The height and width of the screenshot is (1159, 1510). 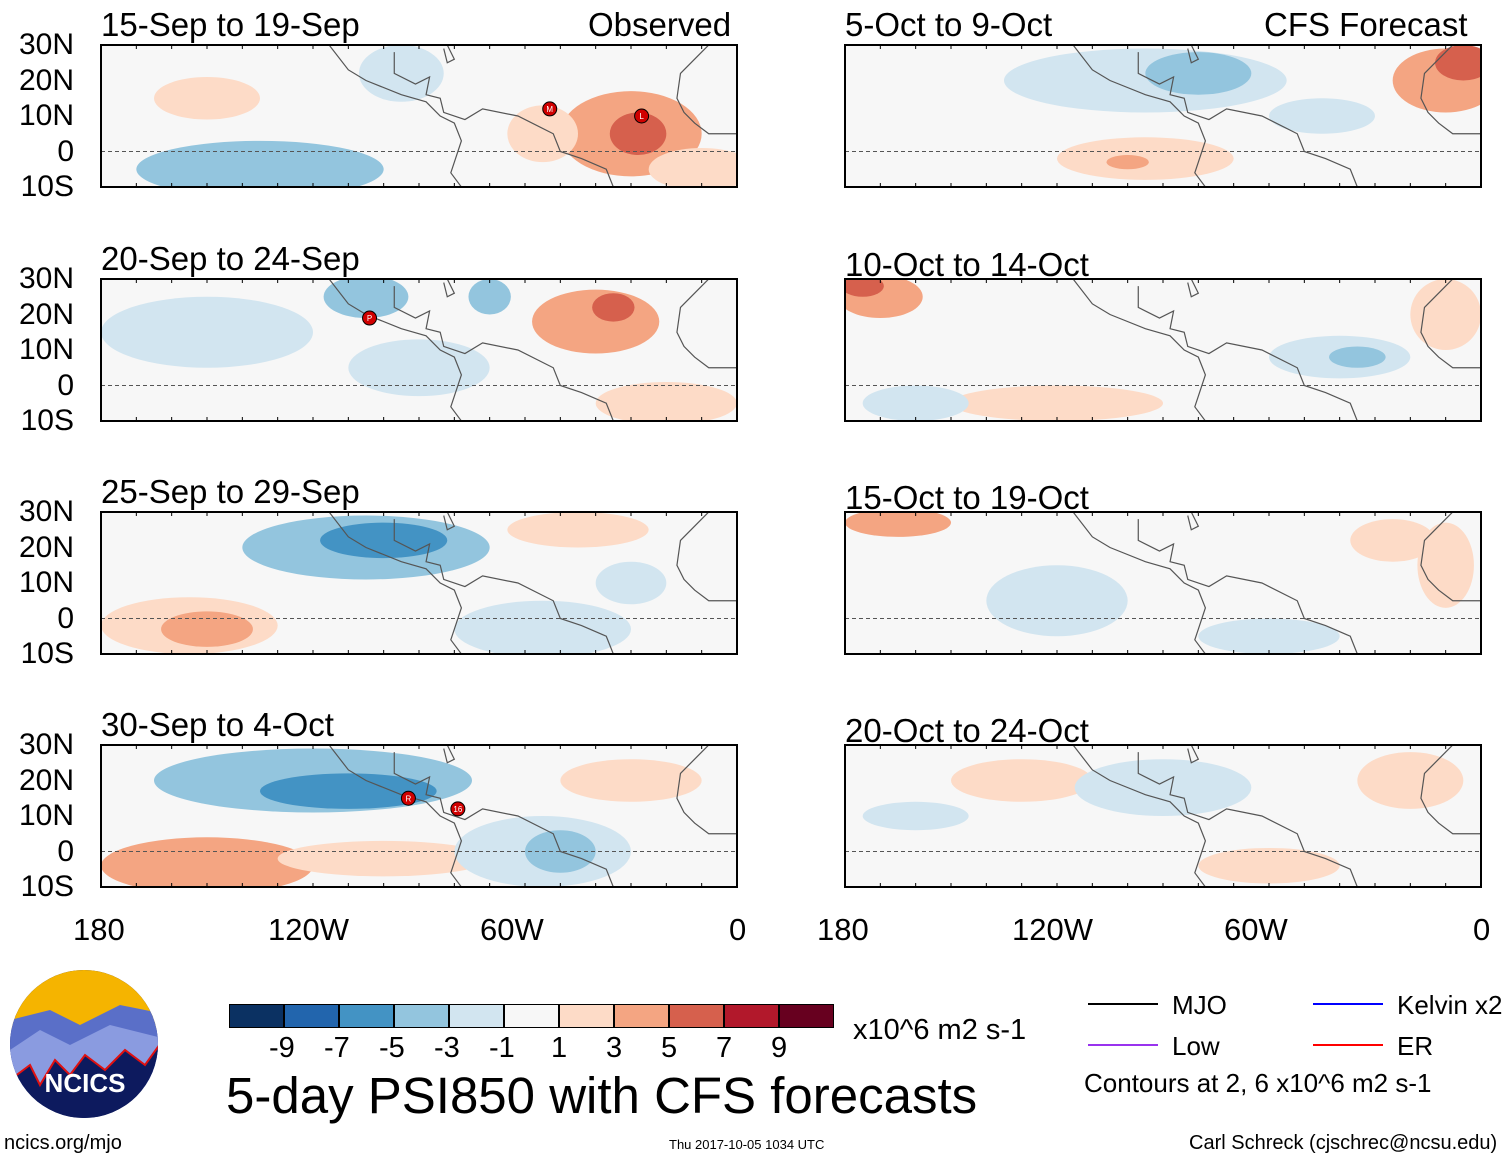 What do you see at coordinates (549, 109) in the screenshot?
I see `storm-label: M` at bounding box center [549, 109].